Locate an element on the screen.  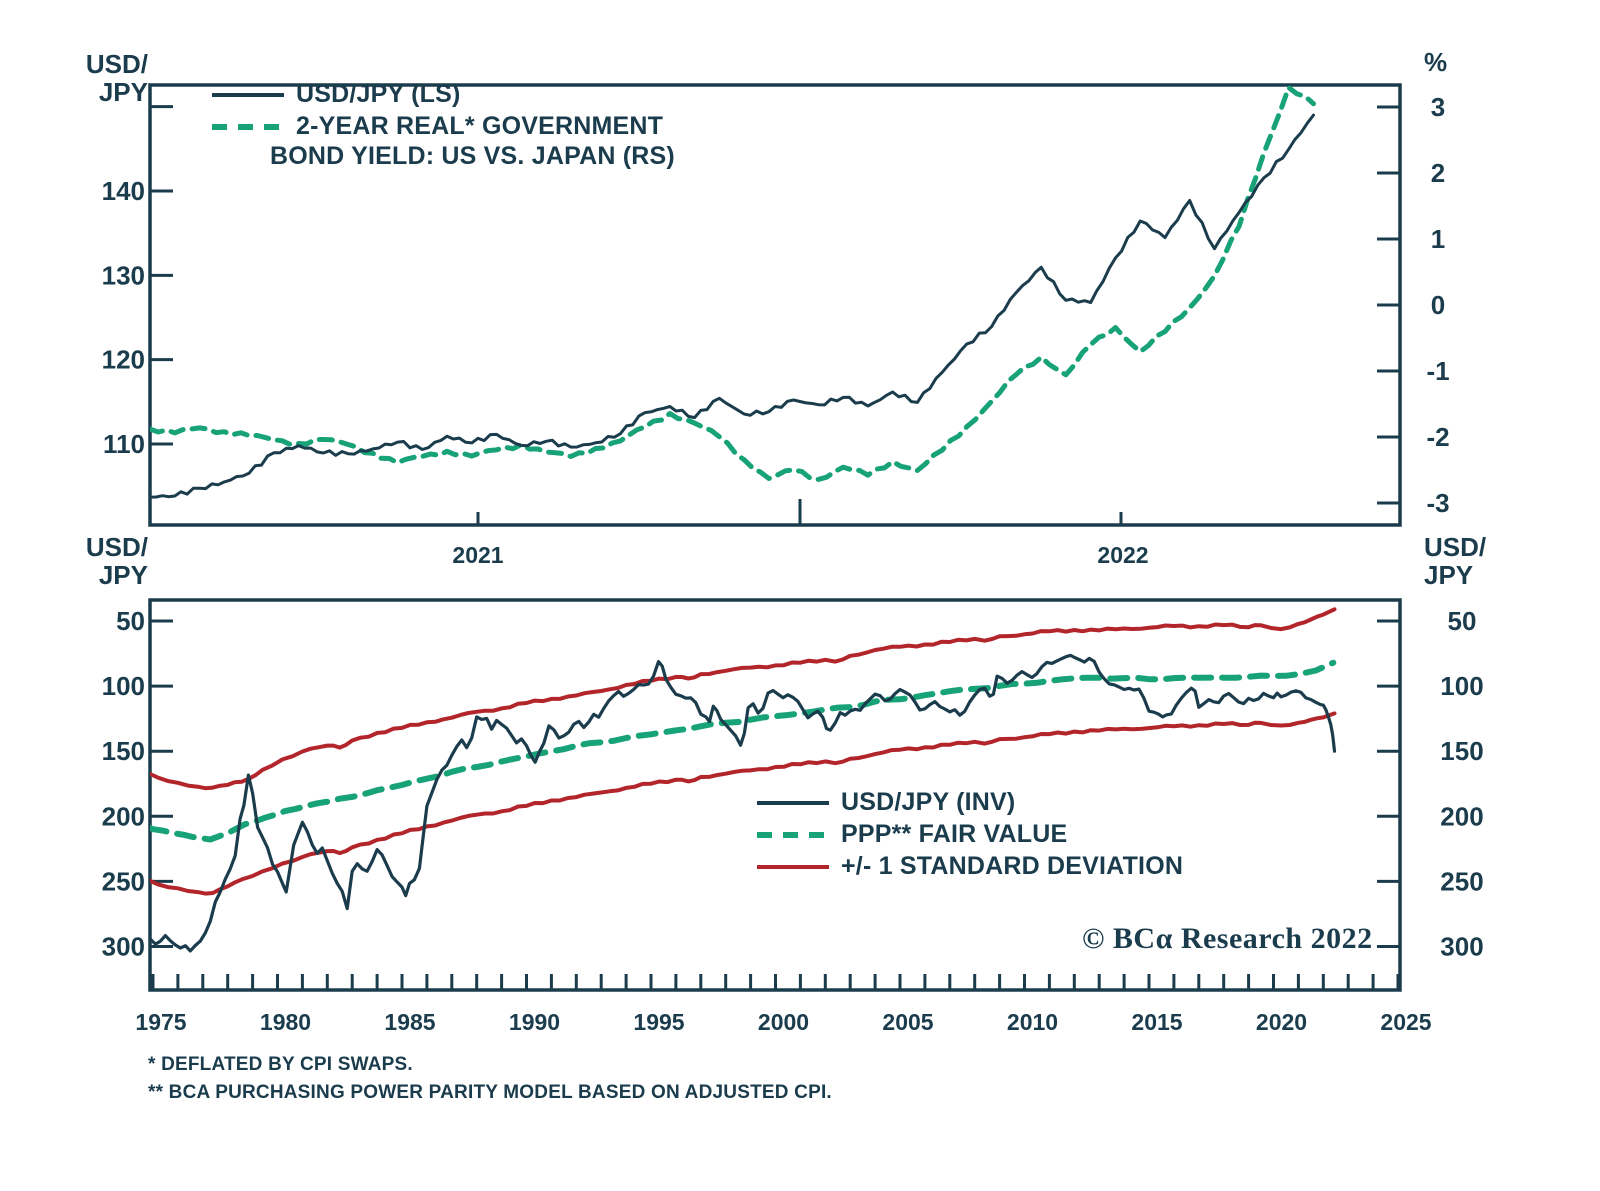
top-right-tick-label: 3 is located at coordinates (1438, 107).